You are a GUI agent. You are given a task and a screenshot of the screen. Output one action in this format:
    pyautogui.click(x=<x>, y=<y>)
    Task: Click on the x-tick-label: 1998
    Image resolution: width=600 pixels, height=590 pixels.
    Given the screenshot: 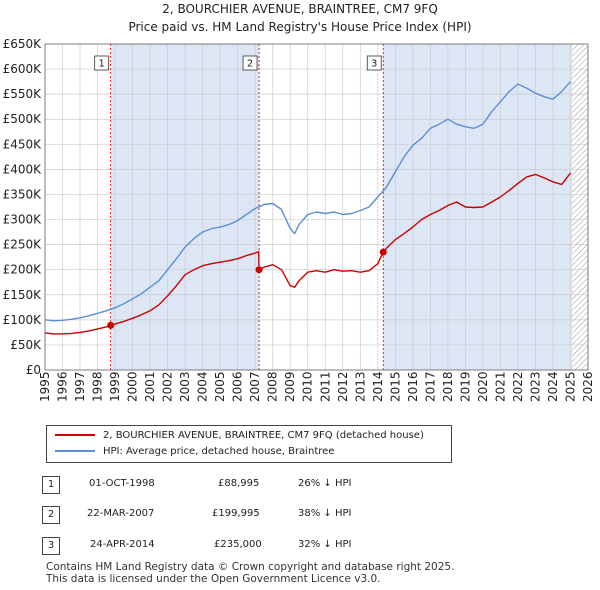 What is the action you would take?
    pyautogui.click(x=98, y=386)
    